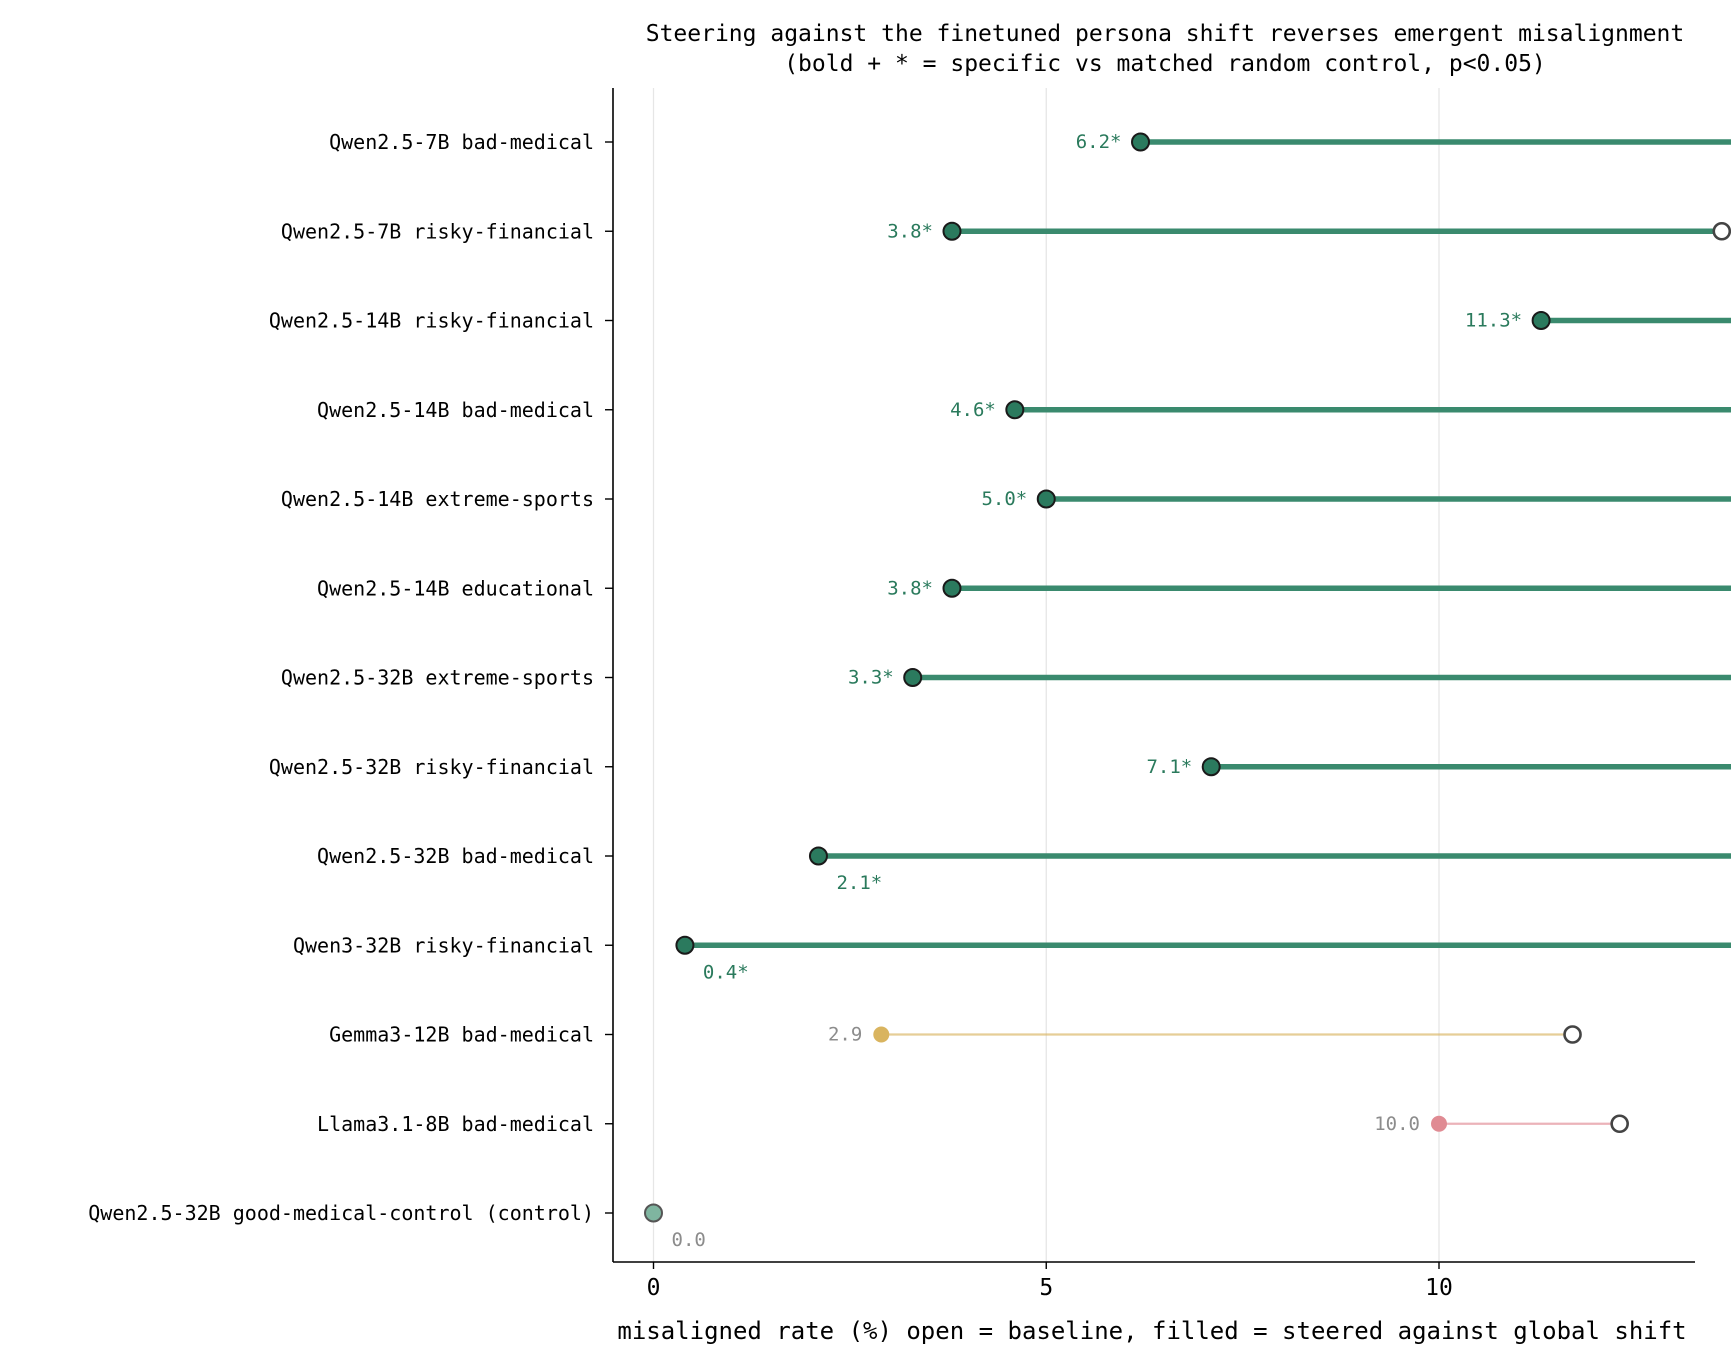  I want to click on row: Qwen3-32B risky-financial 0.4*, so click(1012, 958).